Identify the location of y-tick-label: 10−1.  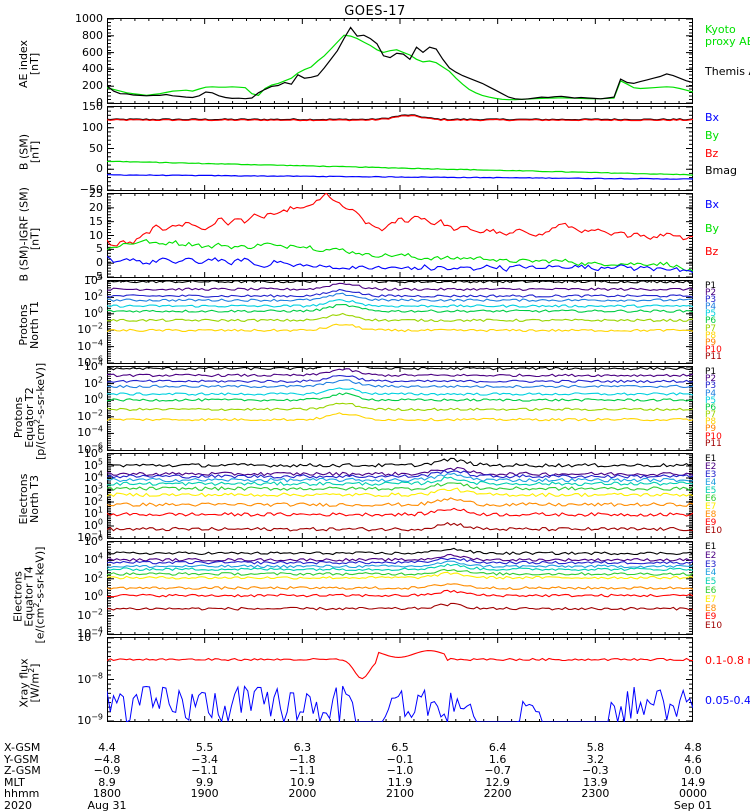
(90, 536).